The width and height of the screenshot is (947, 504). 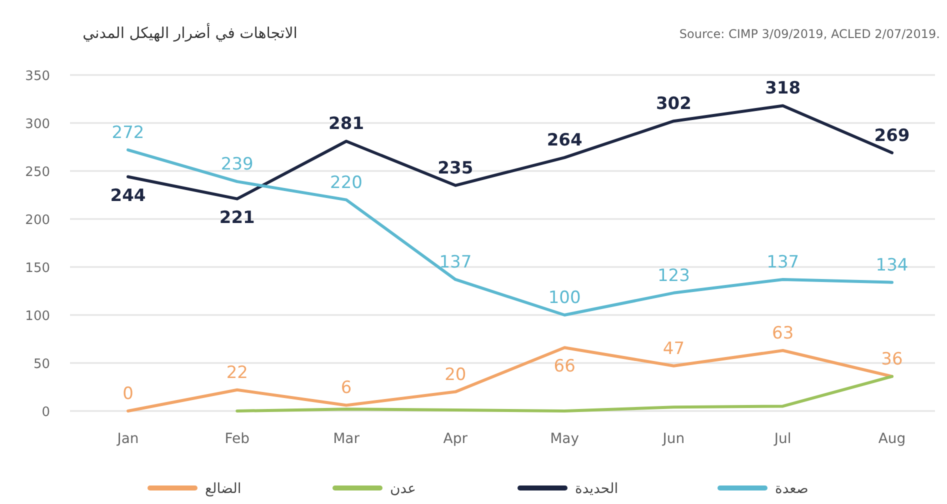 What do you see at coordinates (403, 489) in the screenshot?
I see `legend-label: عدن` at bounding box center [403, 489].